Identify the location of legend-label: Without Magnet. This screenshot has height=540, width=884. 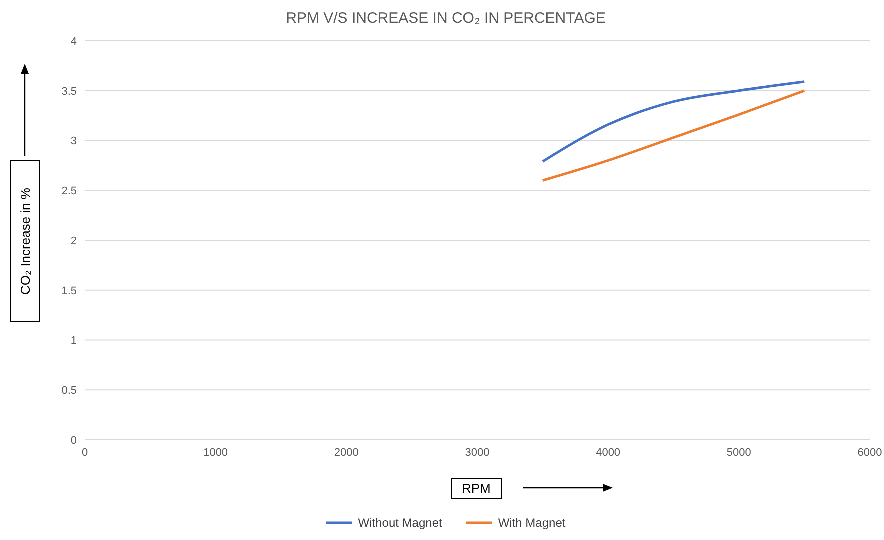
(400, 523).